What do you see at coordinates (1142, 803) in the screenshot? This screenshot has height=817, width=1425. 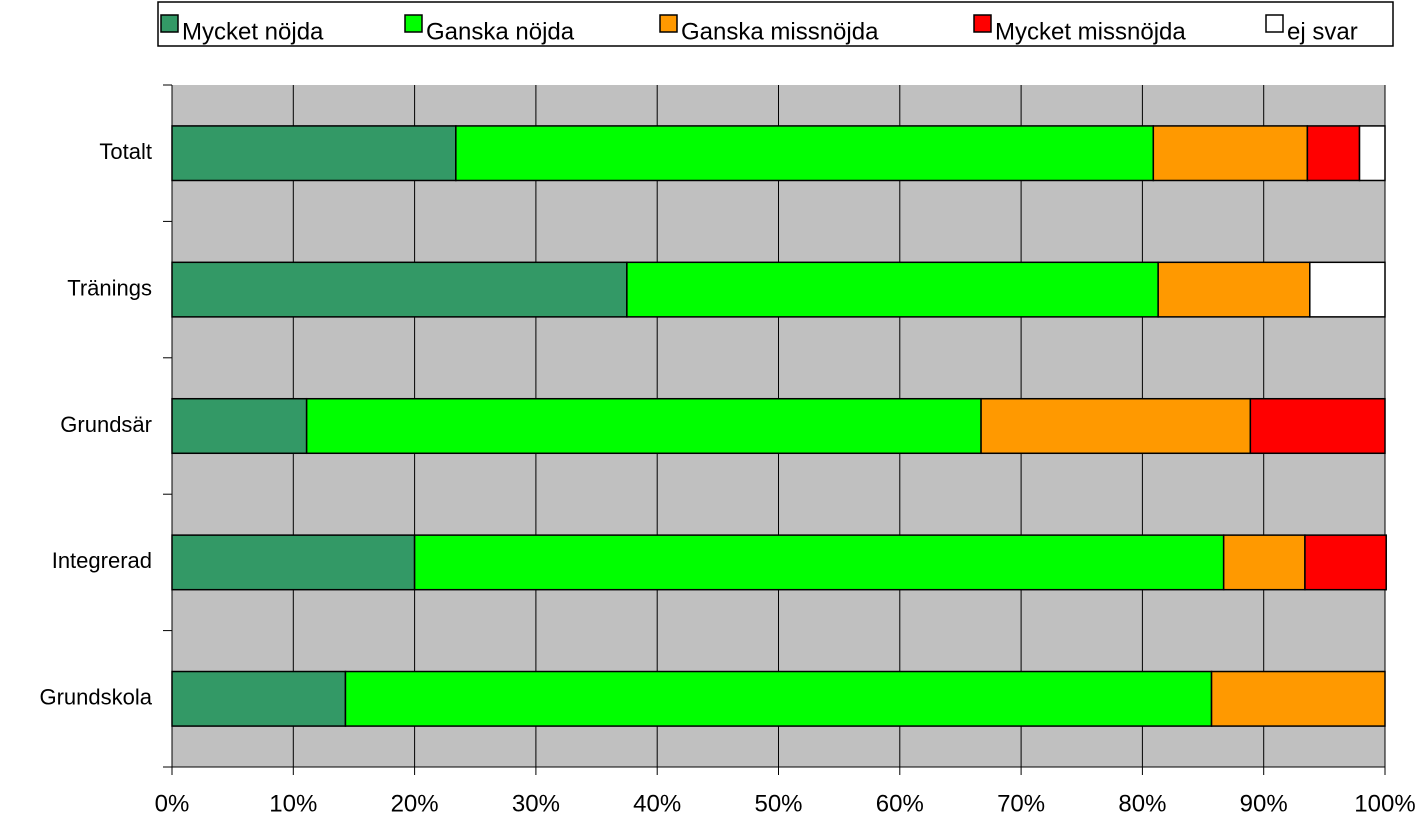 I see `x-tick-label: 80%` at bounding box center [1142, 803].